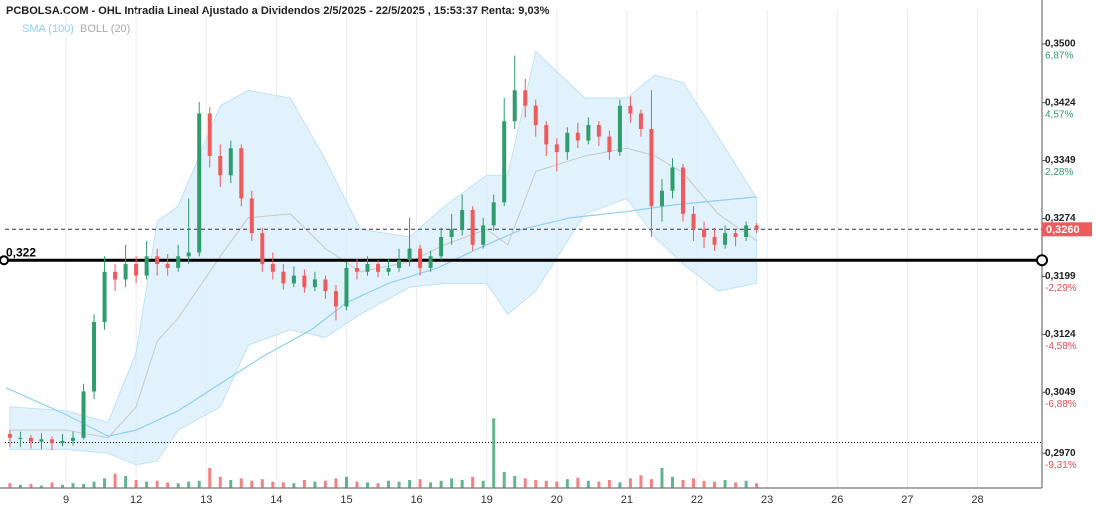 Image resolution: width=1096 pixels, height=517 pixels. I want to click on x-tick-label: 15, so click(346, 500).